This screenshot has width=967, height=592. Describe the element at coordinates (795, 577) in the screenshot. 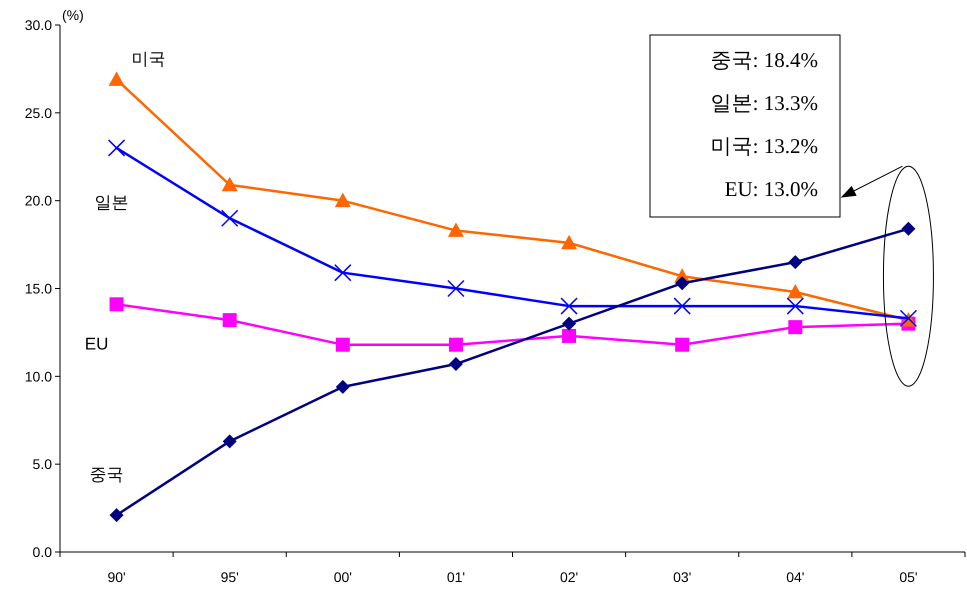

I see `x-tick-label: 04'` at that location.